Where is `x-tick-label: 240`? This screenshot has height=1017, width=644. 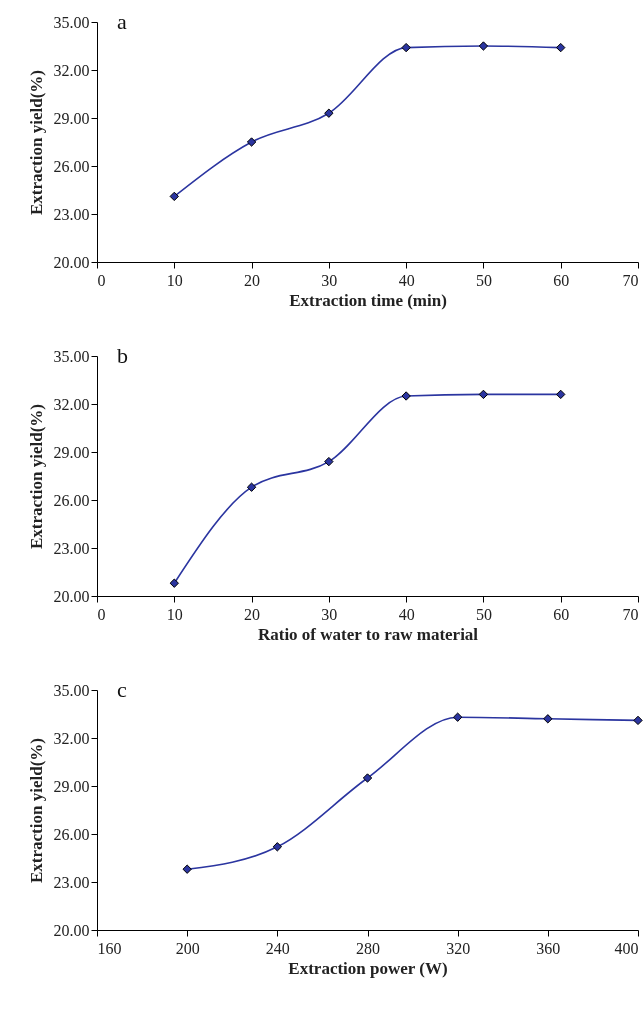
x-tick-label: 240 is located at coordinates (277, 948).